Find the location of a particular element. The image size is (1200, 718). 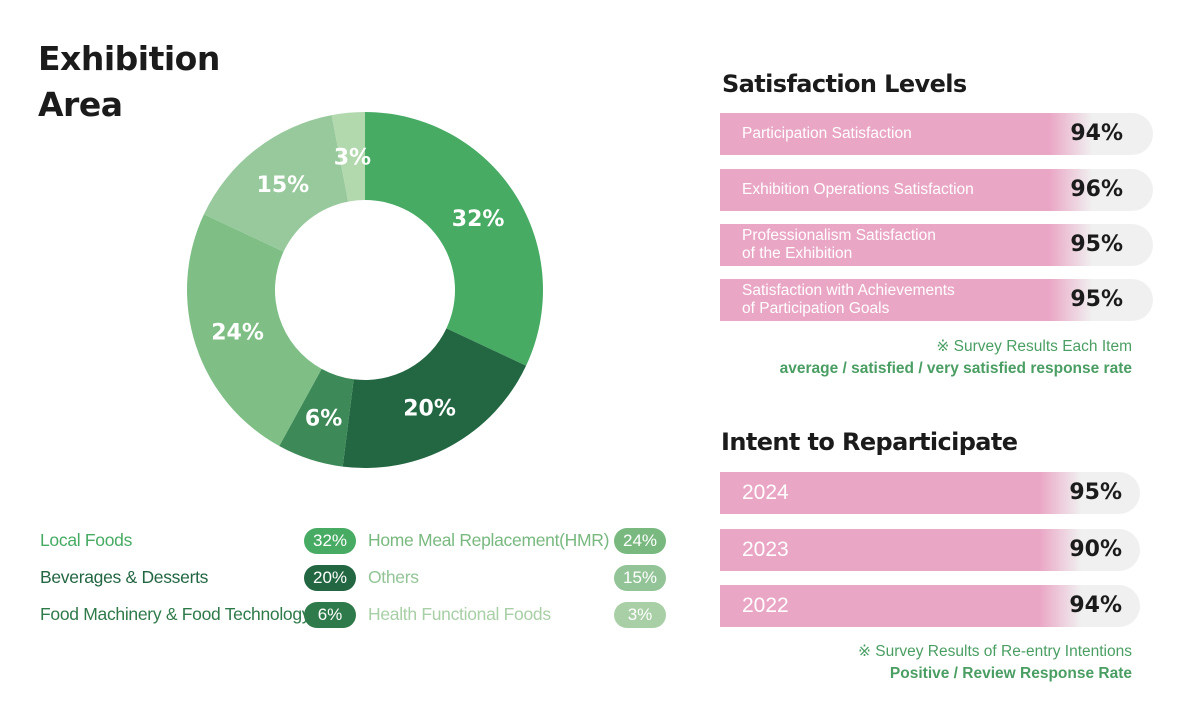

note-line-2: Positive / Review Response Rate is located at coordinates (1010, 673).